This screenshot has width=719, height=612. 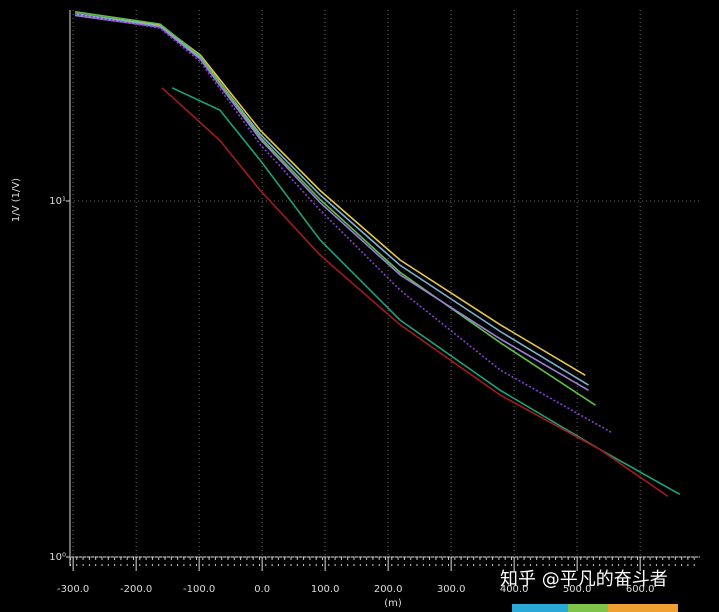 I want to click on x-tick-label: 600.0, so click(x=640, y=589).